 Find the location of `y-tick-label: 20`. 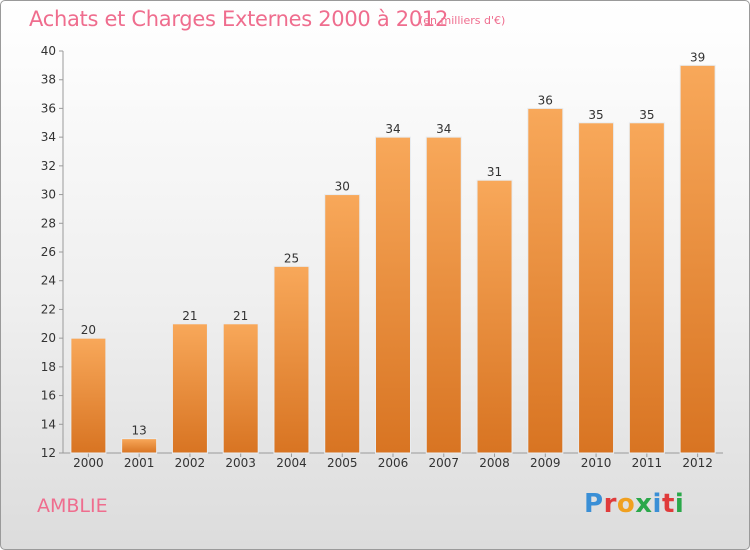

y-tick-label: 20 is located at coordinates (48, 338).